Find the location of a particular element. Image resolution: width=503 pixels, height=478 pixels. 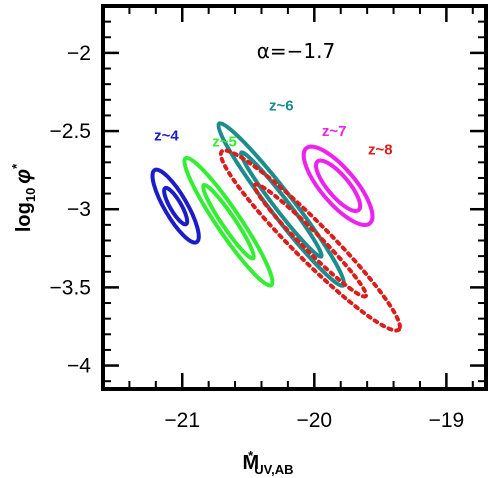

inner-contour-z5 is located at coordinates (228, 221).